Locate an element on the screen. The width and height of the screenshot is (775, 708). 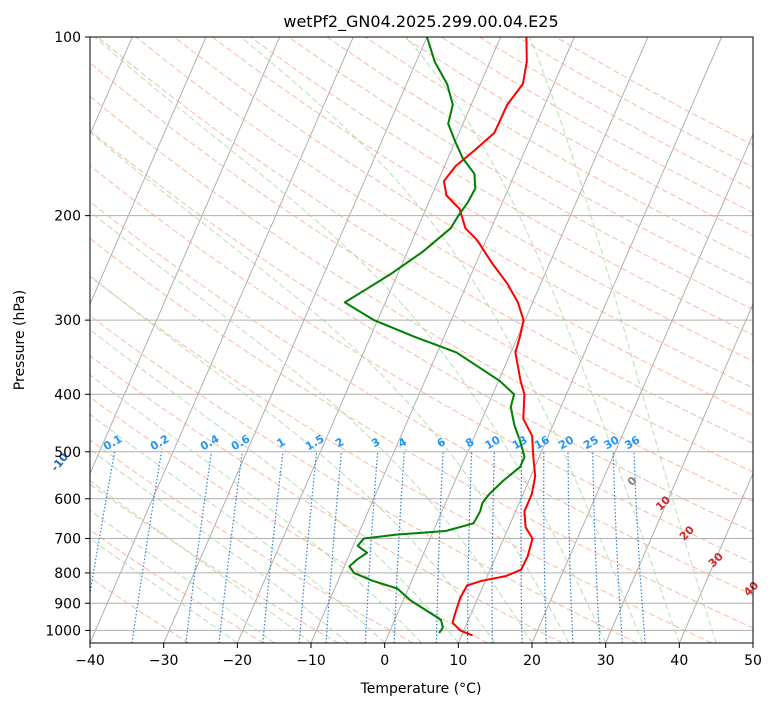
y-axis-label: Pressure (hPa) is located at coordinates (20, 340).